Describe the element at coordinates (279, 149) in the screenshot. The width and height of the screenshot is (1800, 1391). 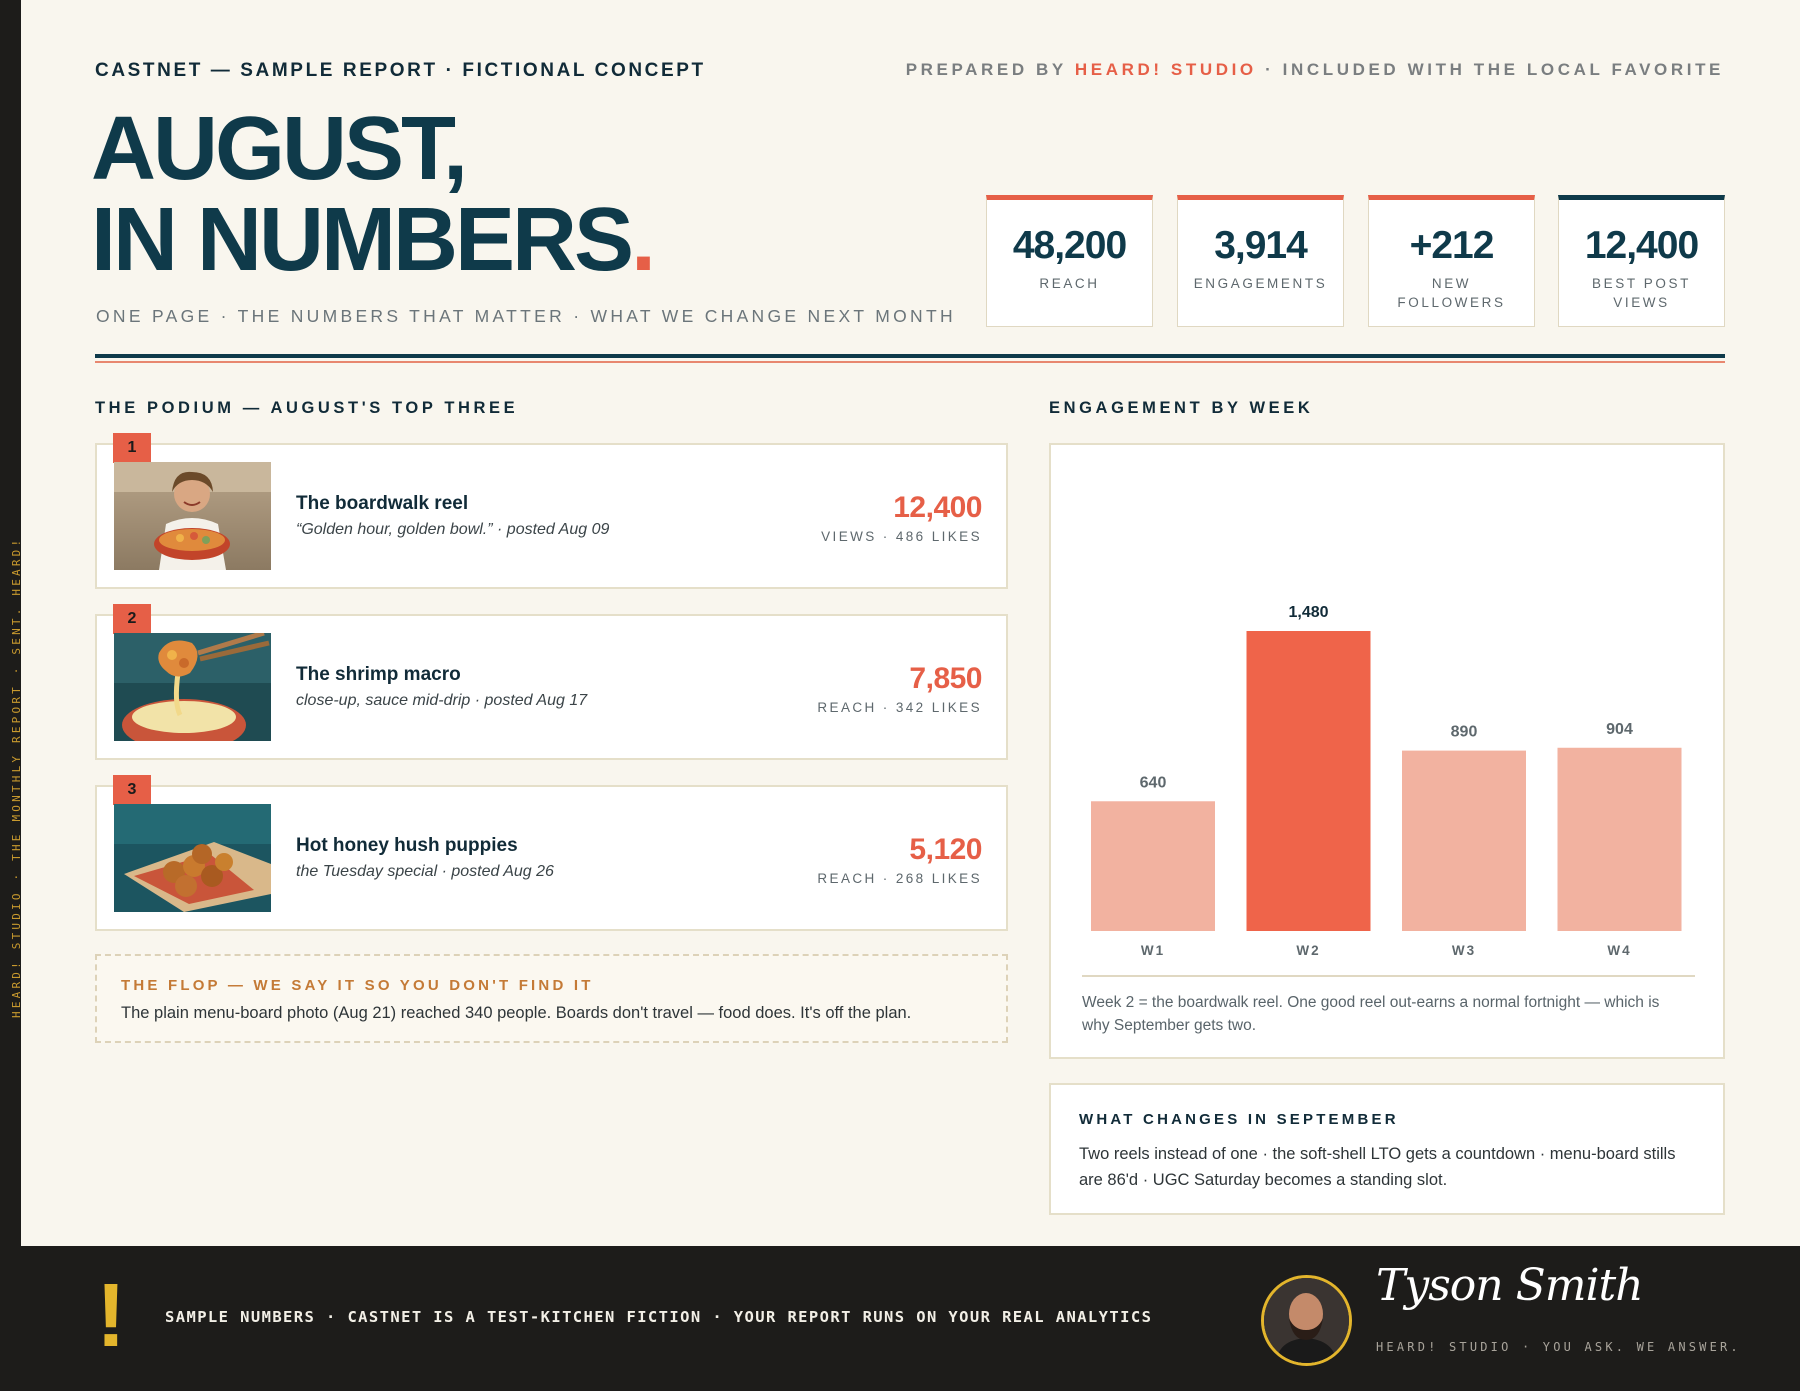
I see `title-line-1: AUGUST,` at that location.